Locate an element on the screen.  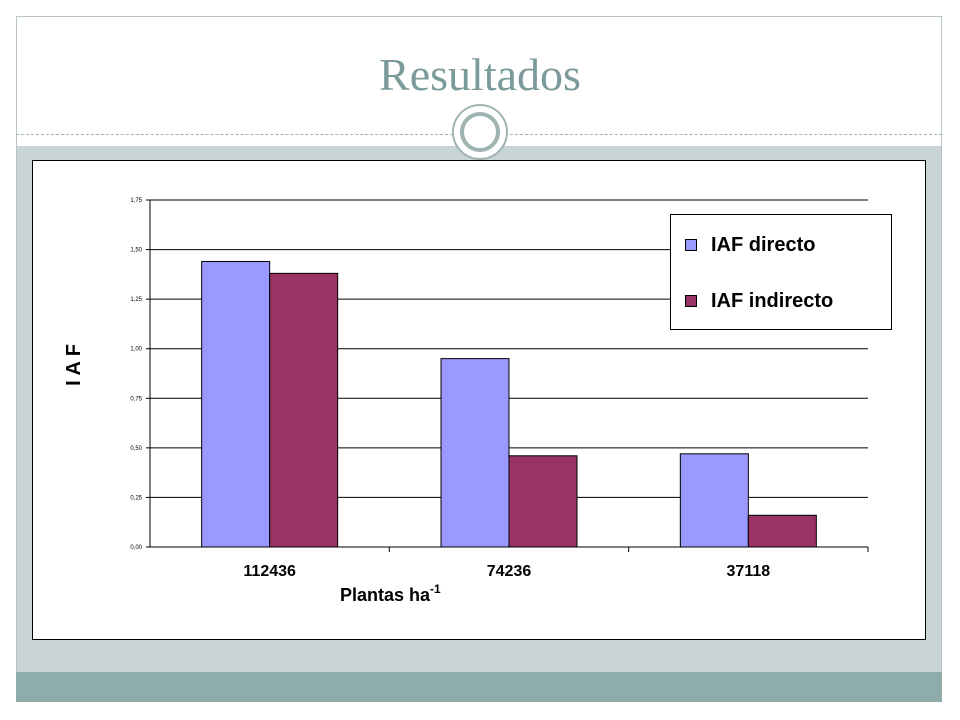
chart-legend: IAF directo IAF indirecto is located at coordinates (781, 272).